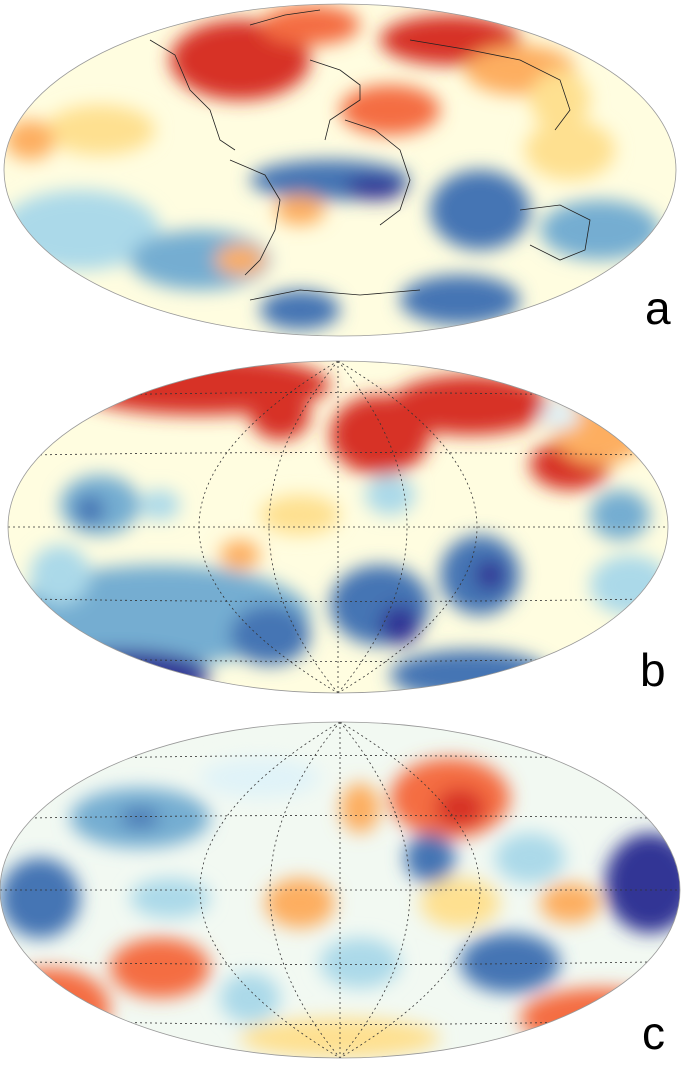  What do you see at coordinates (658, 308) in the screenshot?
I see `panel-label-a: a` at bounding box center [658, 308].